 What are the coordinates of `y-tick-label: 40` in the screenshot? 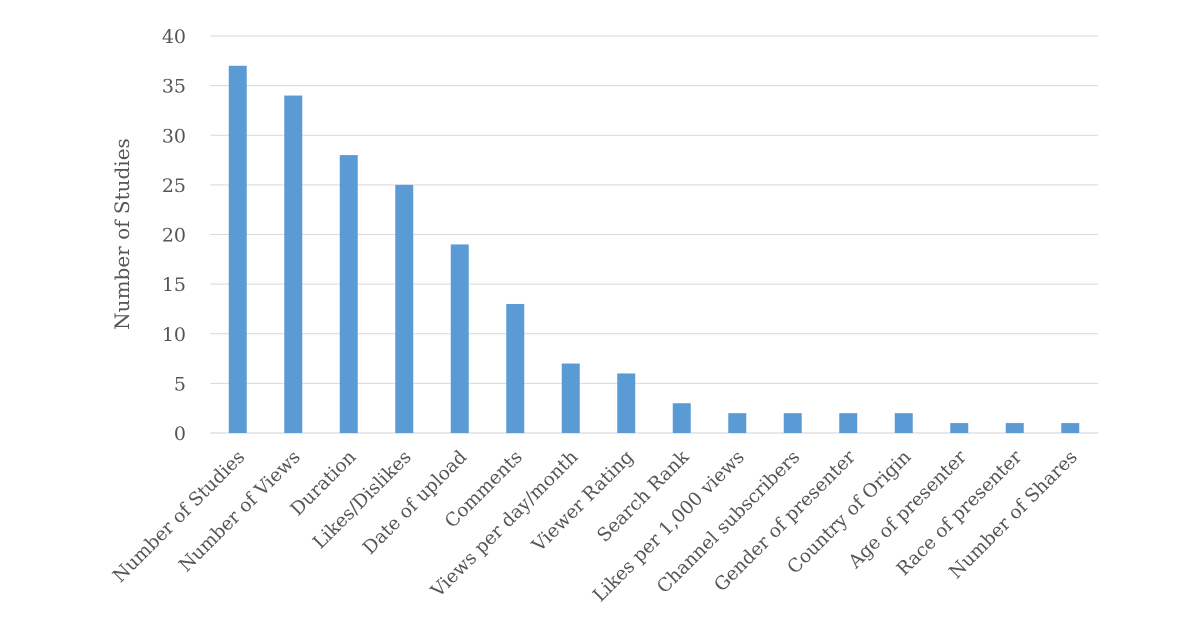 It's located at (174, 37).